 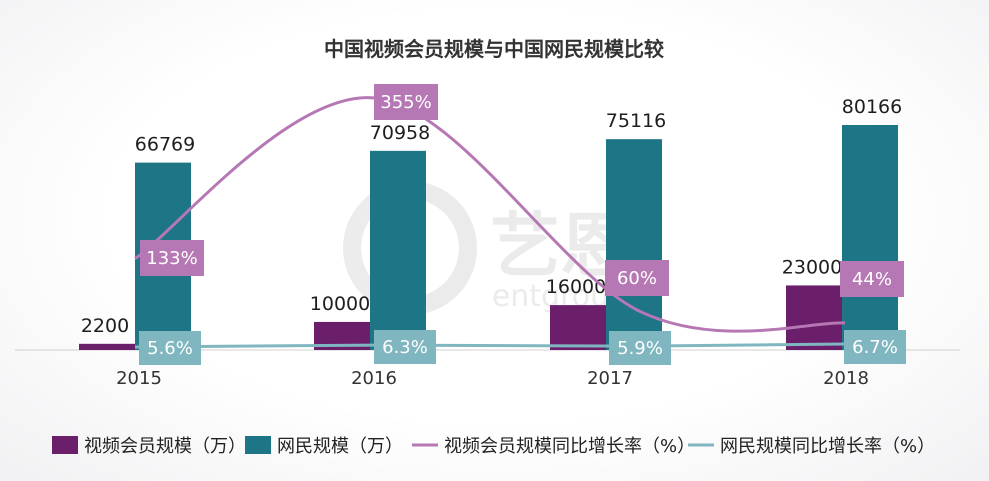 I want to click on label-netizen-growth-2015: 5.6%, so click(x=170, y=348).